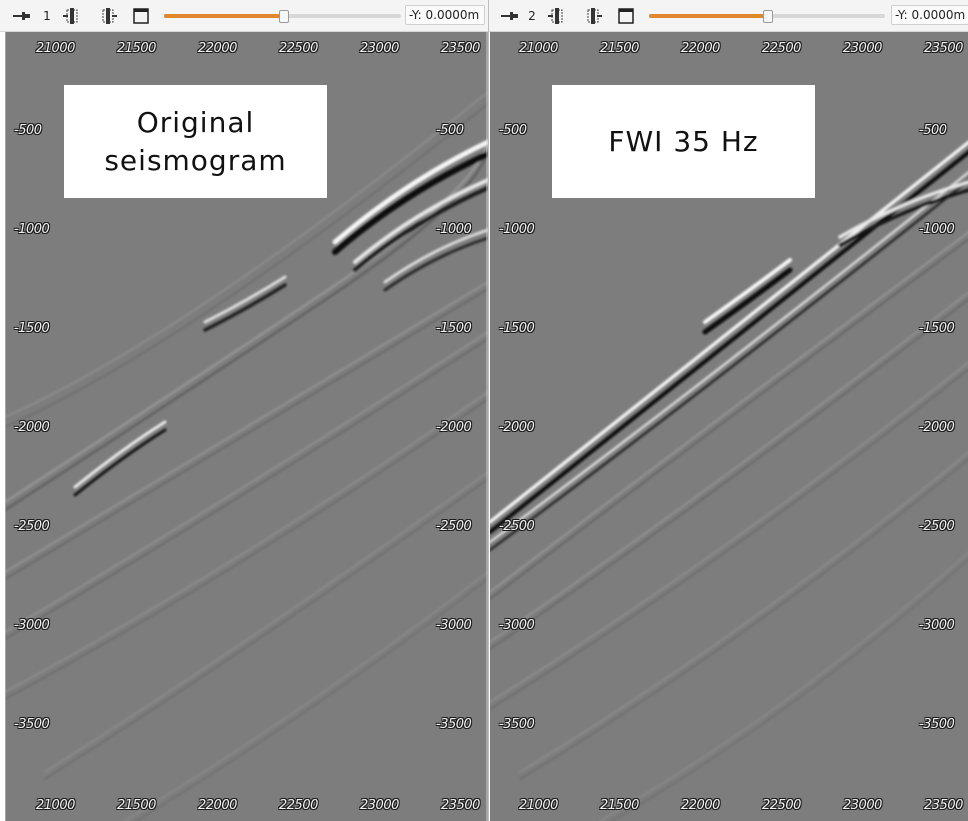  Describe the element at coordinates (683, 141) in the screenshot. I see `overlay-label: FWI 35 Hz` at that location.